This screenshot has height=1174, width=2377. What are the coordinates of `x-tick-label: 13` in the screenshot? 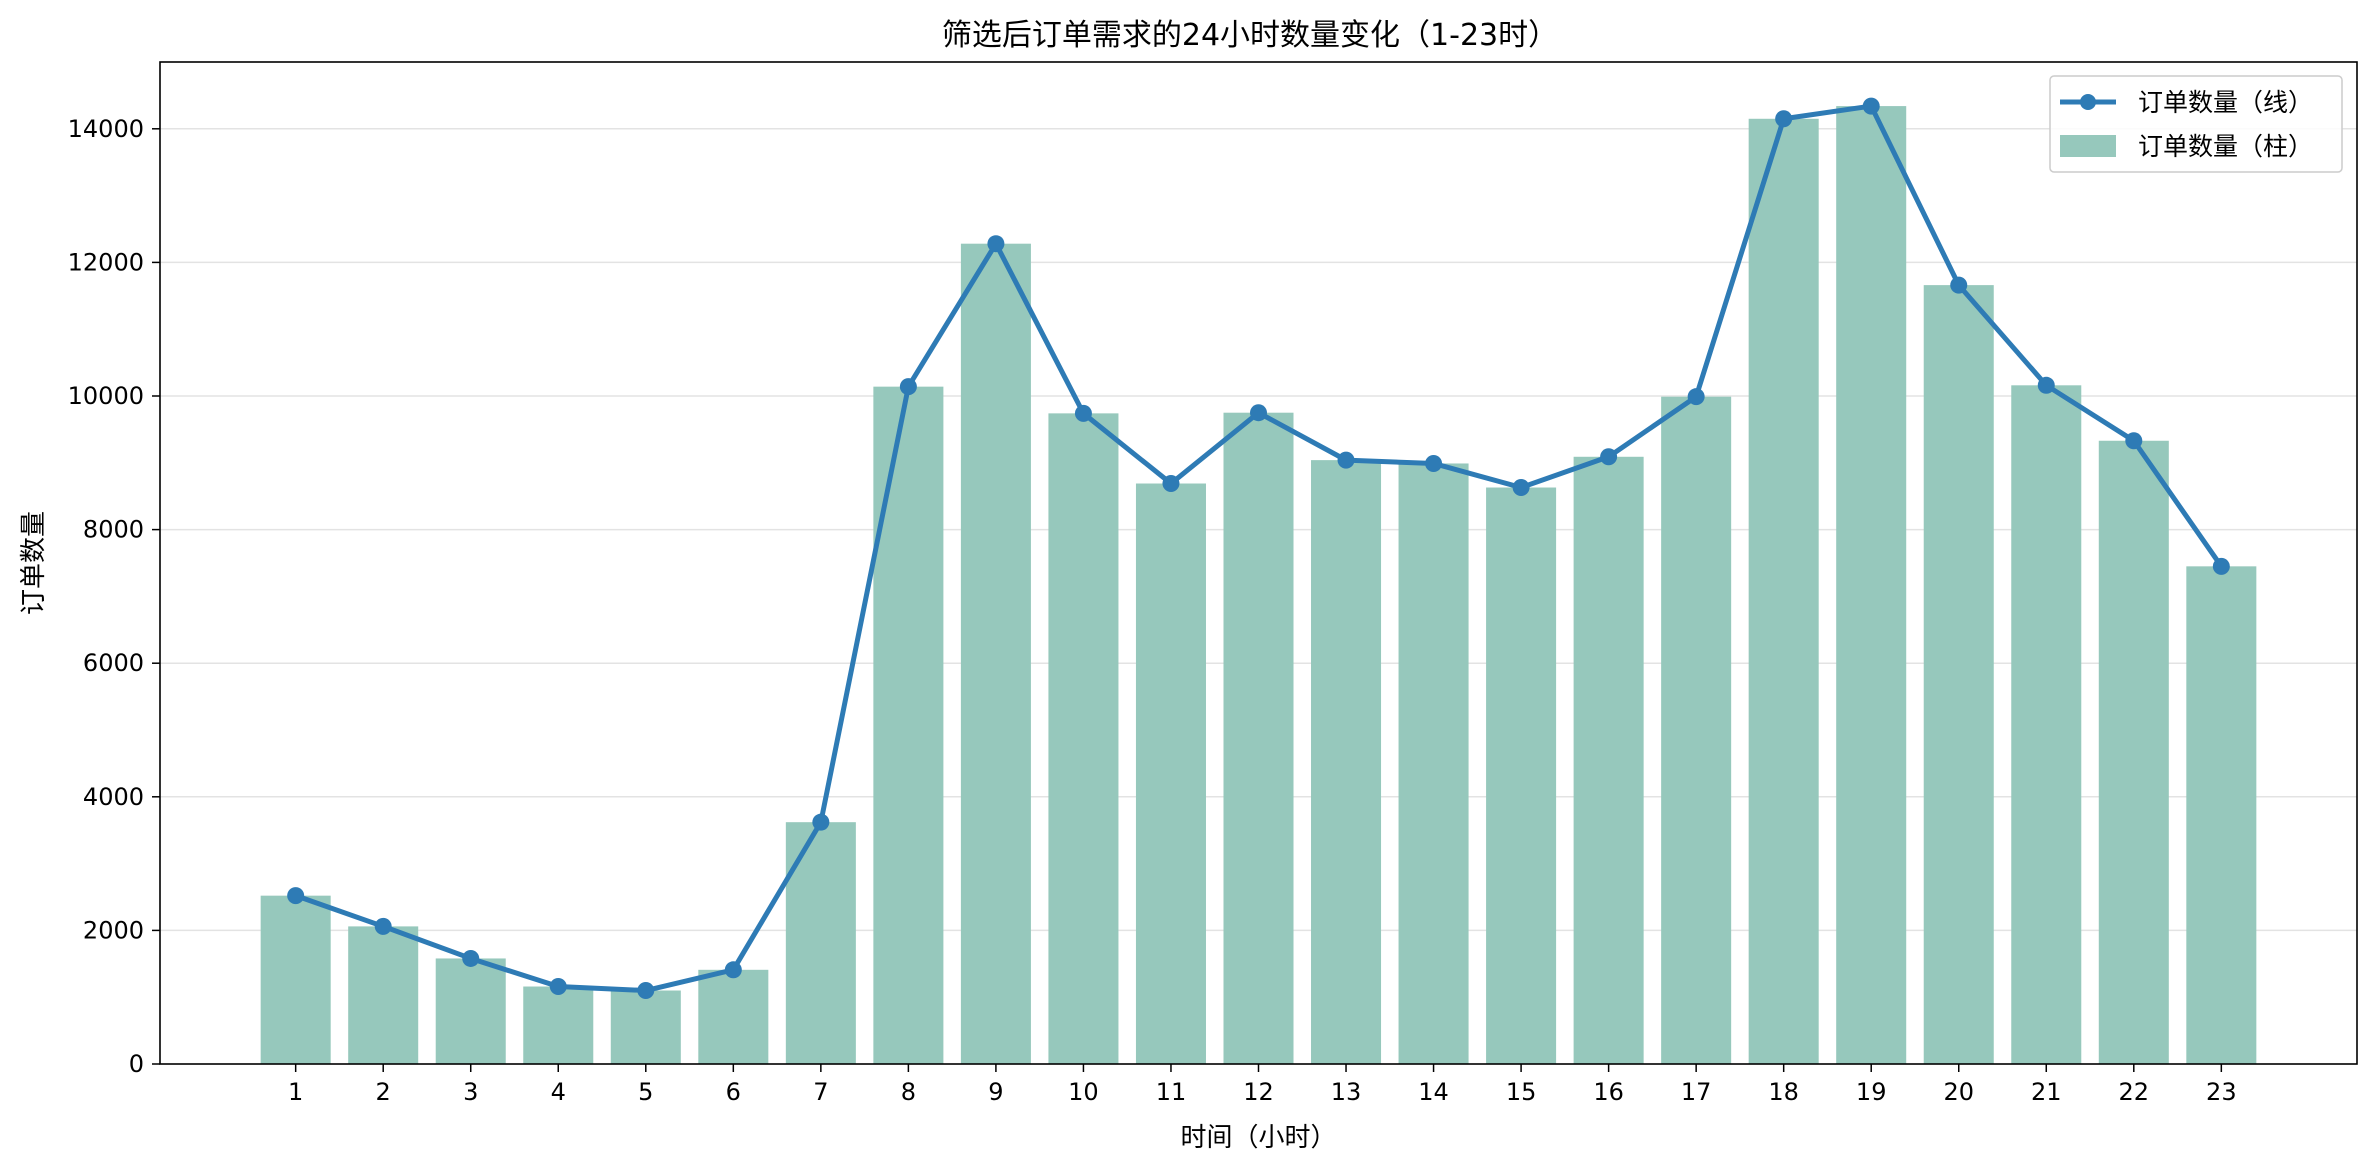 It's located at (1346, 1092).